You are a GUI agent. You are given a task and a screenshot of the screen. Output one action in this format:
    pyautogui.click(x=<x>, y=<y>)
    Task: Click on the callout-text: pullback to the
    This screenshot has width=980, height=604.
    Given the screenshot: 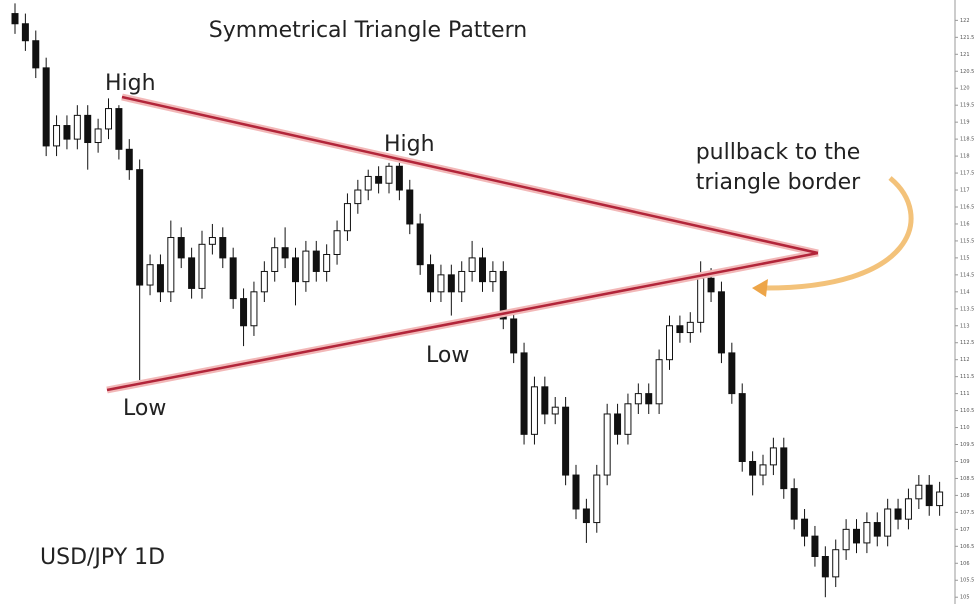 What is the action you would take?
    pyautogui.click(x=778, y=152)
    